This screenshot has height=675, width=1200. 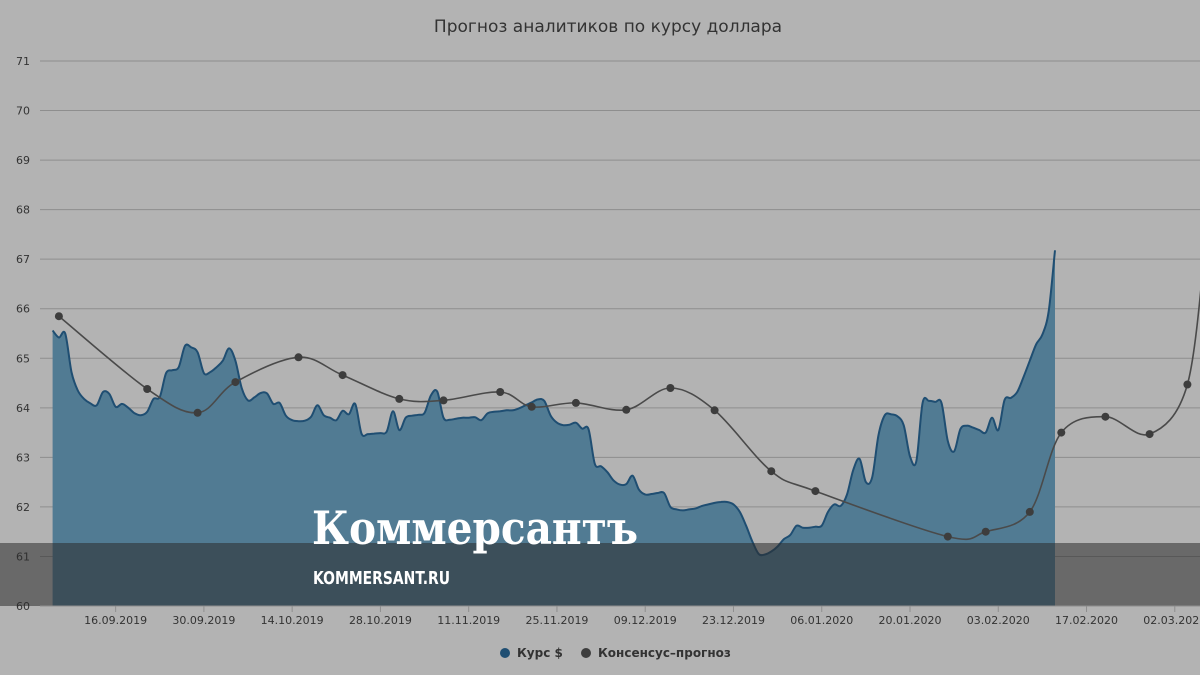 What do you see at coordinates (203, 620) in the screenshot?
I see `x-tick-label: 30.09.2019` at bounding box center [203, 620].